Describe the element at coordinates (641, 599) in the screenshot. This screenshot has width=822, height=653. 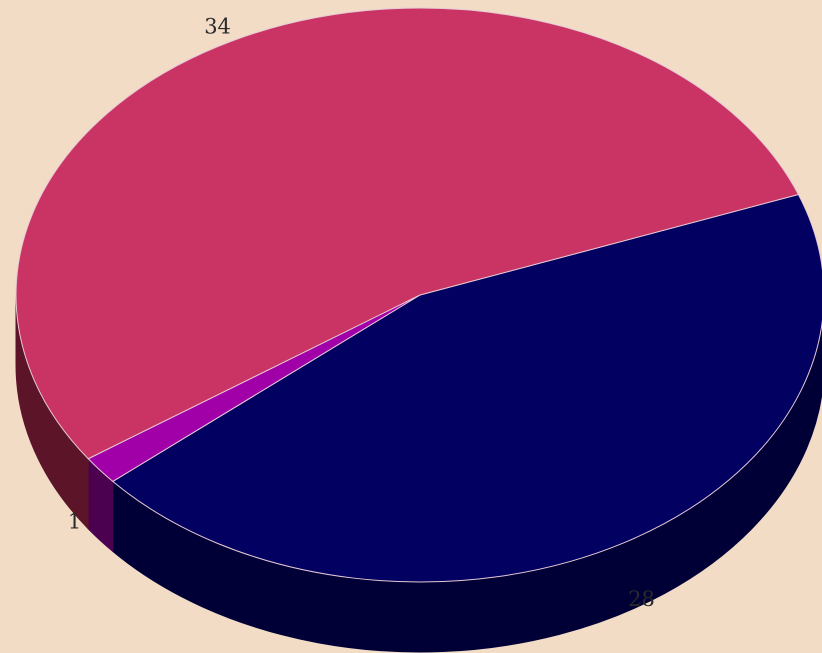
I see `data-label-28: 28` at that location.